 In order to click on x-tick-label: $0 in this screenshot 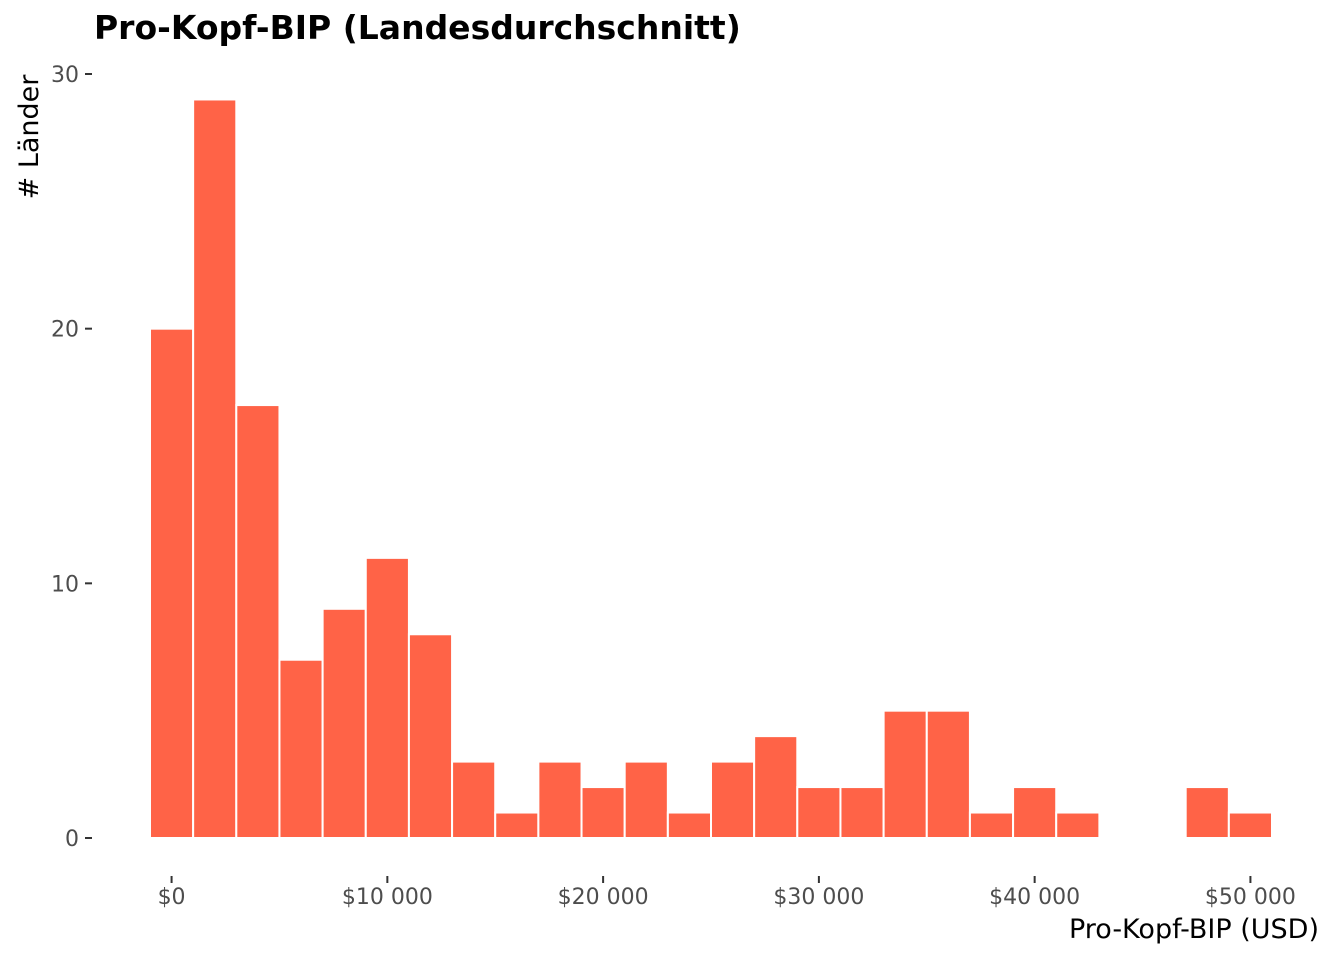, I will do `click(172, 897)`.